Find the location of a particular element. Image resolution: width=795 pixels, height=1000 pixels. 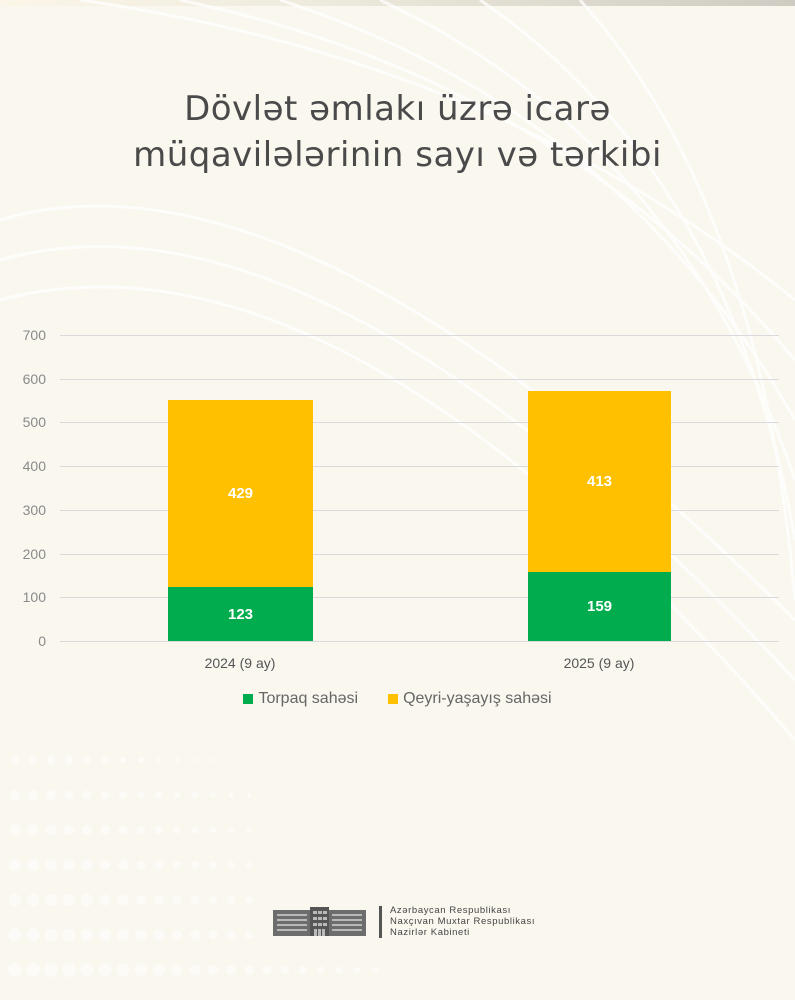

government-building-icon is located at coordinates (319, 921).